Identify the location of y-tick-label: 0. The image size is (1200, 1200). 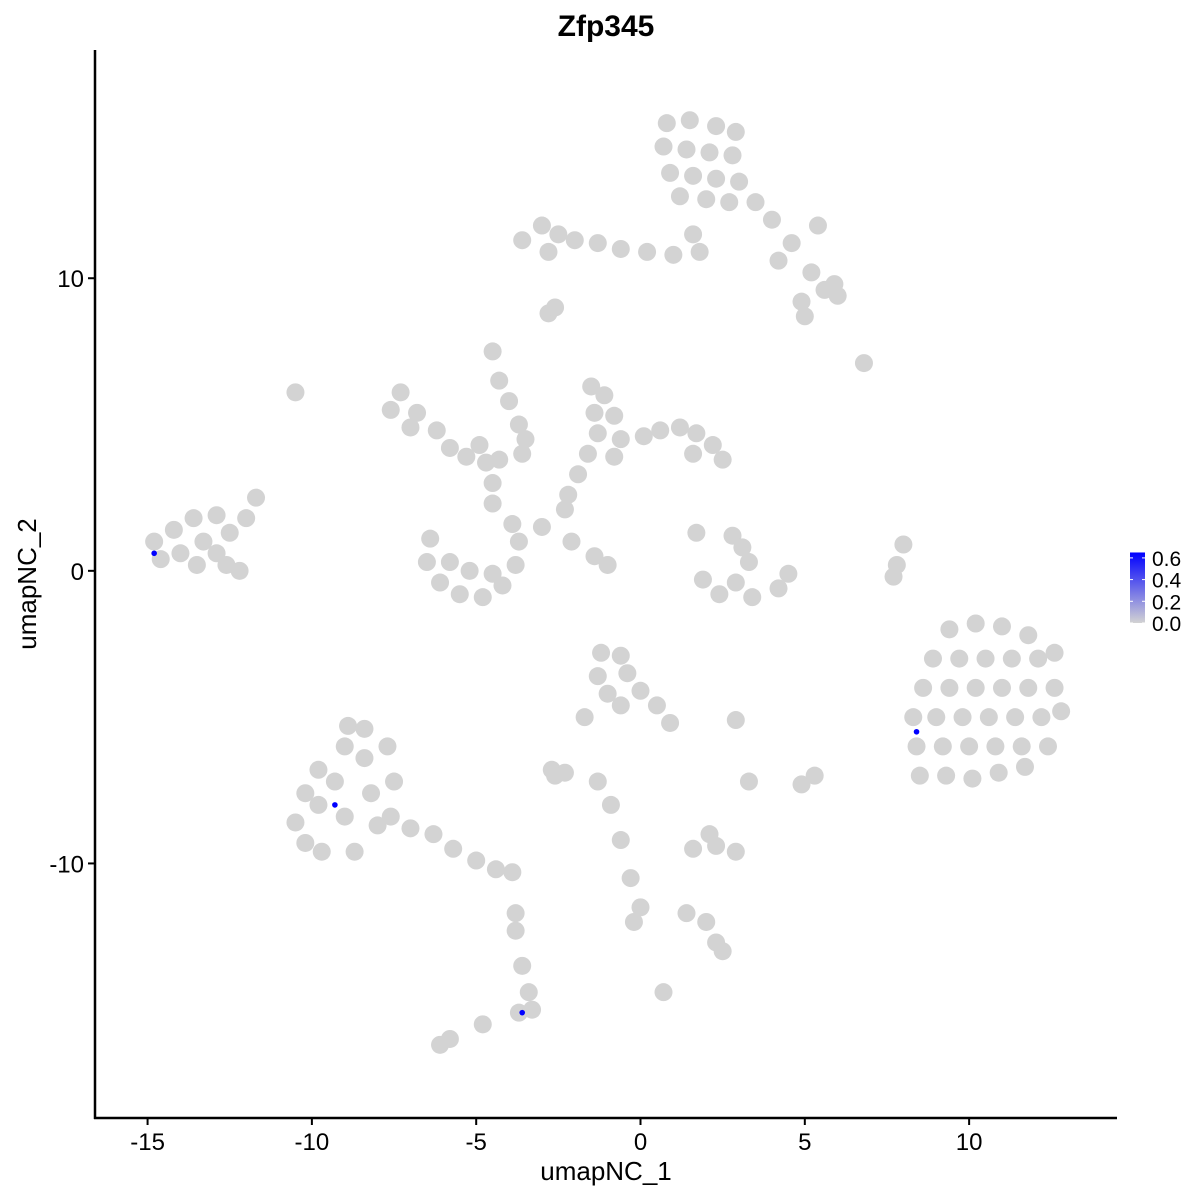
(77, 572).